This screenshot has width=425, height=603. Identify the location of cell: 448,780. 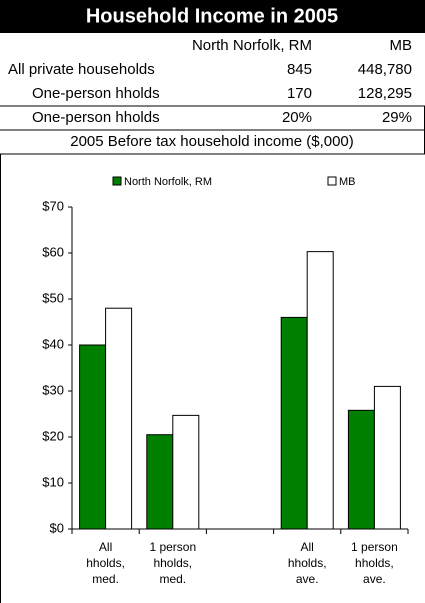
(385, 69).